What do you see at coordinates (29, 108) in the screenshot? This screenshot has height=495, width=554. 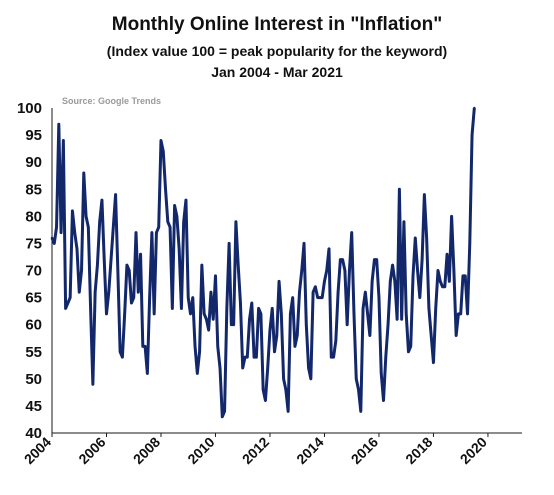 I see `y-tick-label: 100` at bounding box center [29, 108].